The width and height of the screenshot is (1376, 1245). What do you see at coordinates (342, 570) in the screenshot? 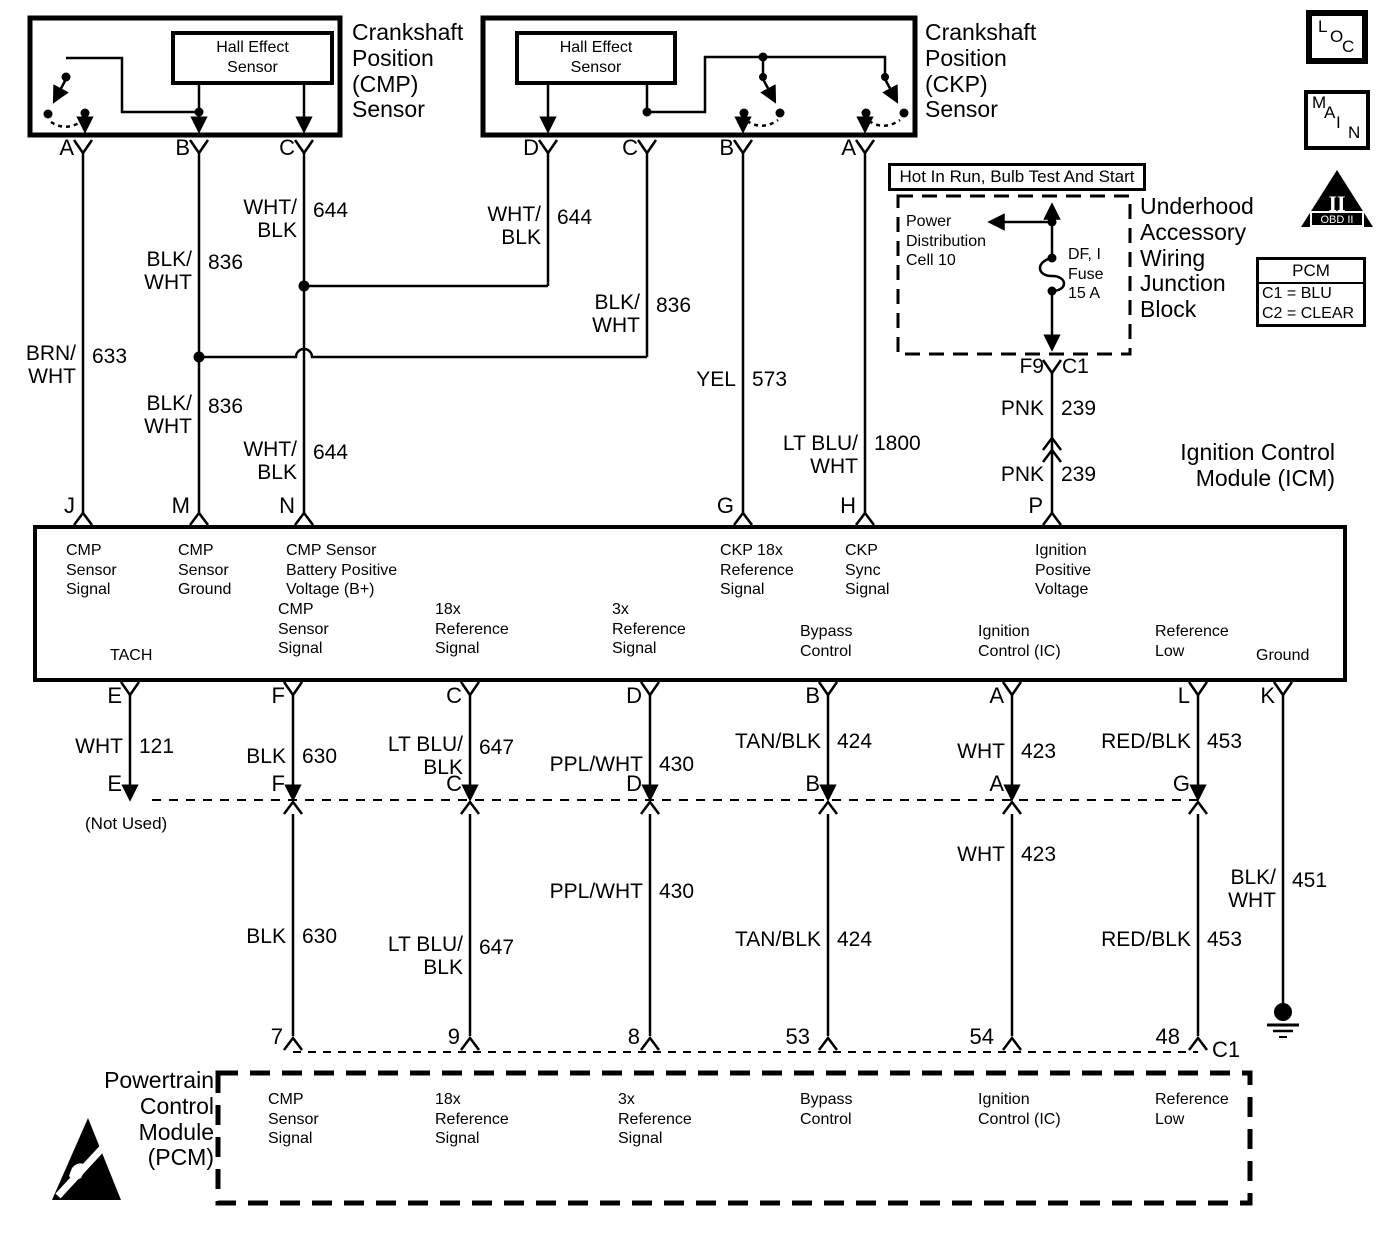
I see `icm-label-cmp-batt: CMP Sensor Battery Positive Voltage (B+)` at bounding box center [342, 570].